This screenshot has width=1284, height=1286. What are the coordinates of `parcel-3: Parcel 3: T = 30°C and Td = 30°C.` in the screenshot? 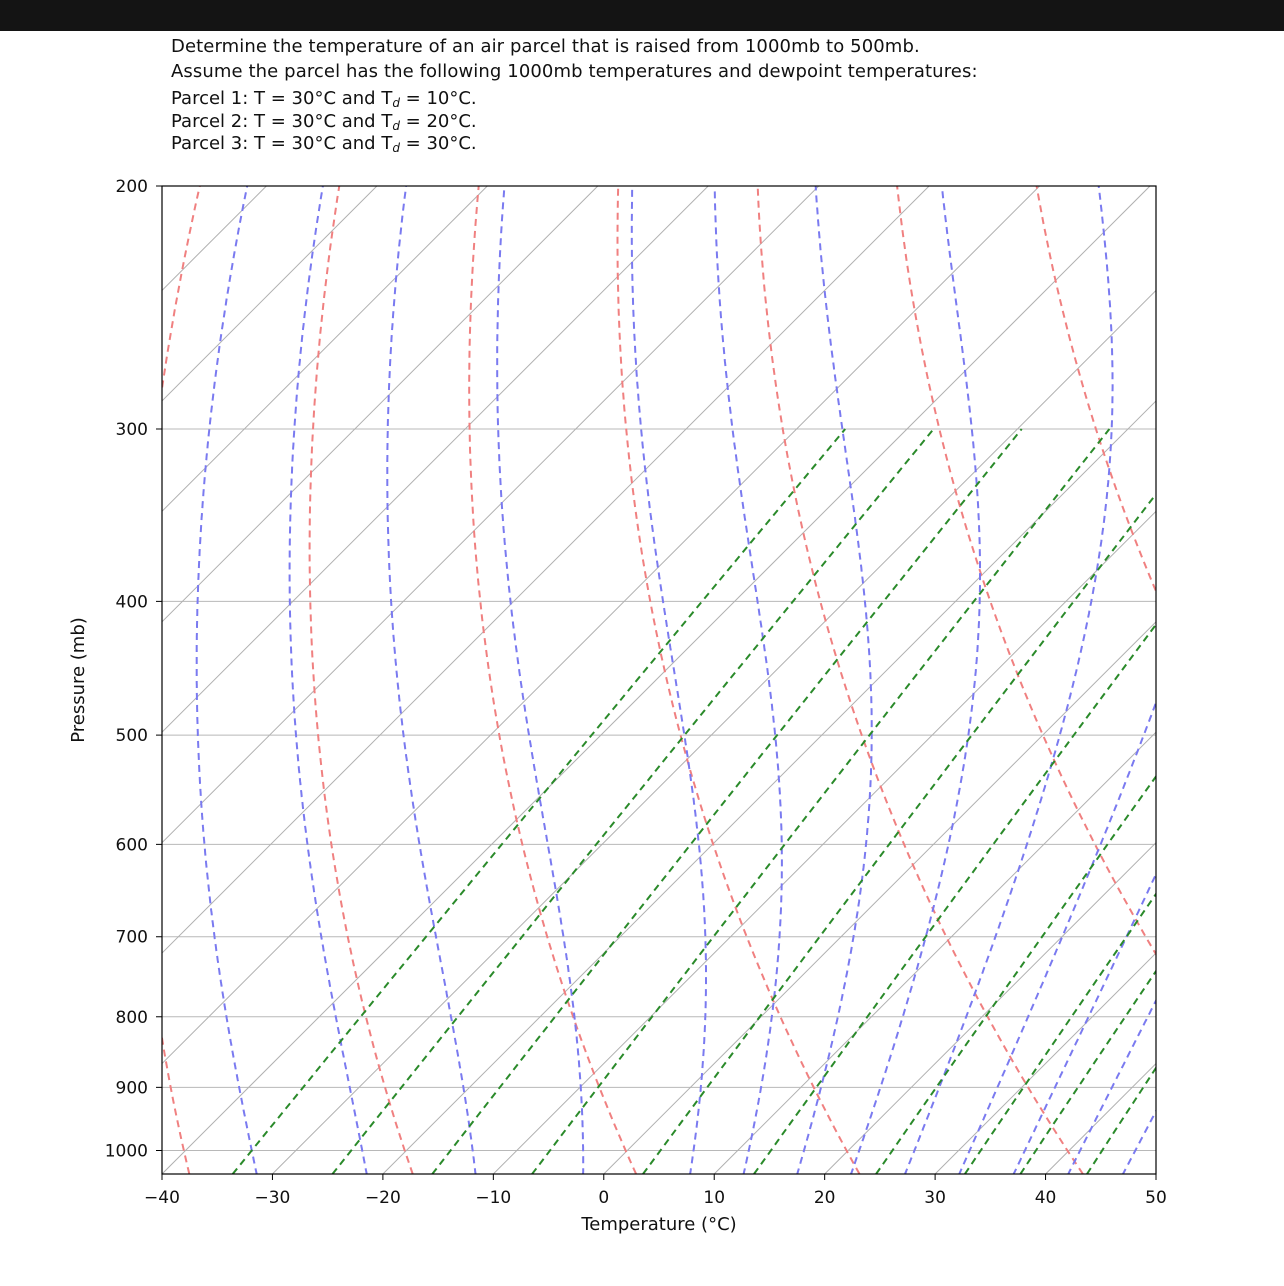 It's located at (324, 144).